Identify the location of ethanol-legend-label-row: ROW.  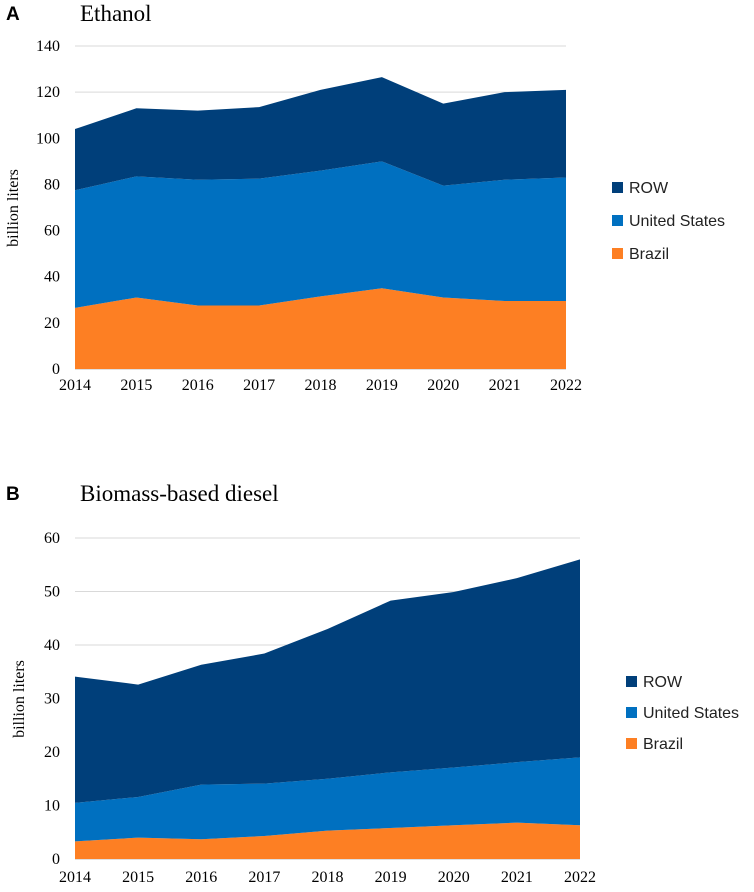
(649, 188).